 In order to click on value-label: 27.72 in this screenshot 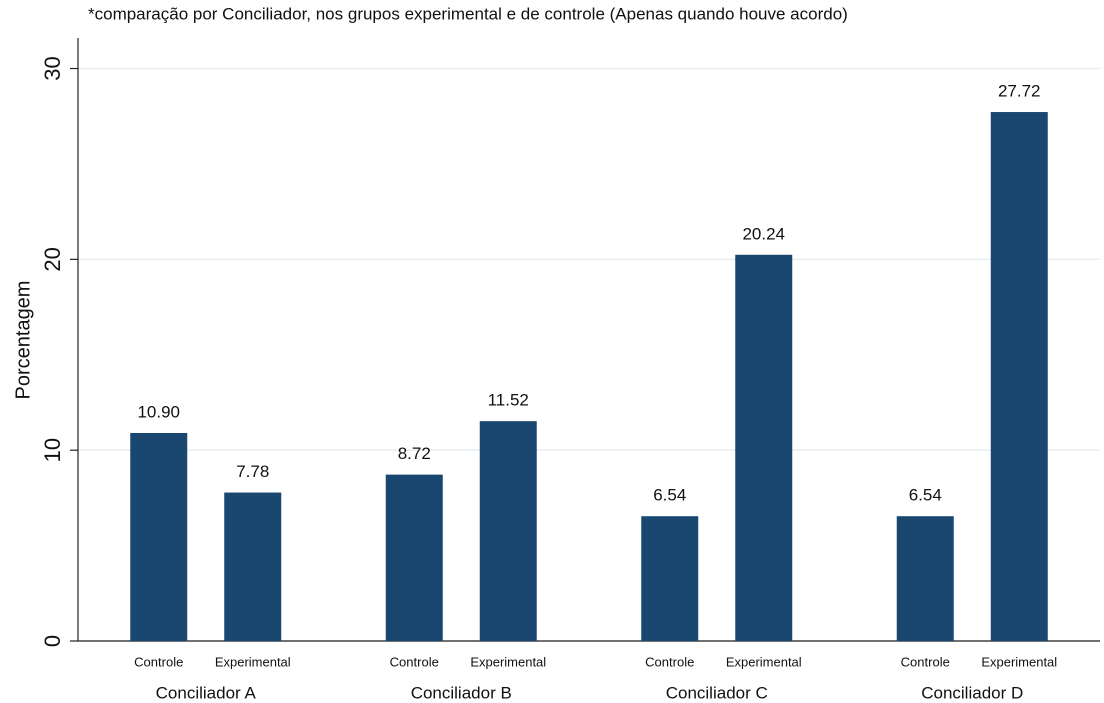, I will do `click(1019, 91)`.